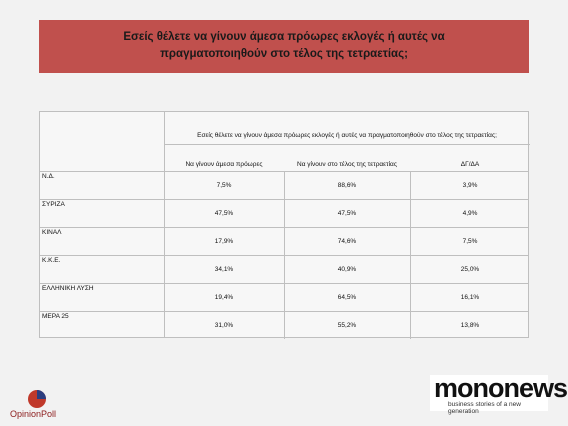  What do you see at coordinates (68, 288) in the screenshot?
I see `row-label: ΕΛΛΗΝΙΚΗ ΛΥΣΗ` at bounding box center [68, 288].